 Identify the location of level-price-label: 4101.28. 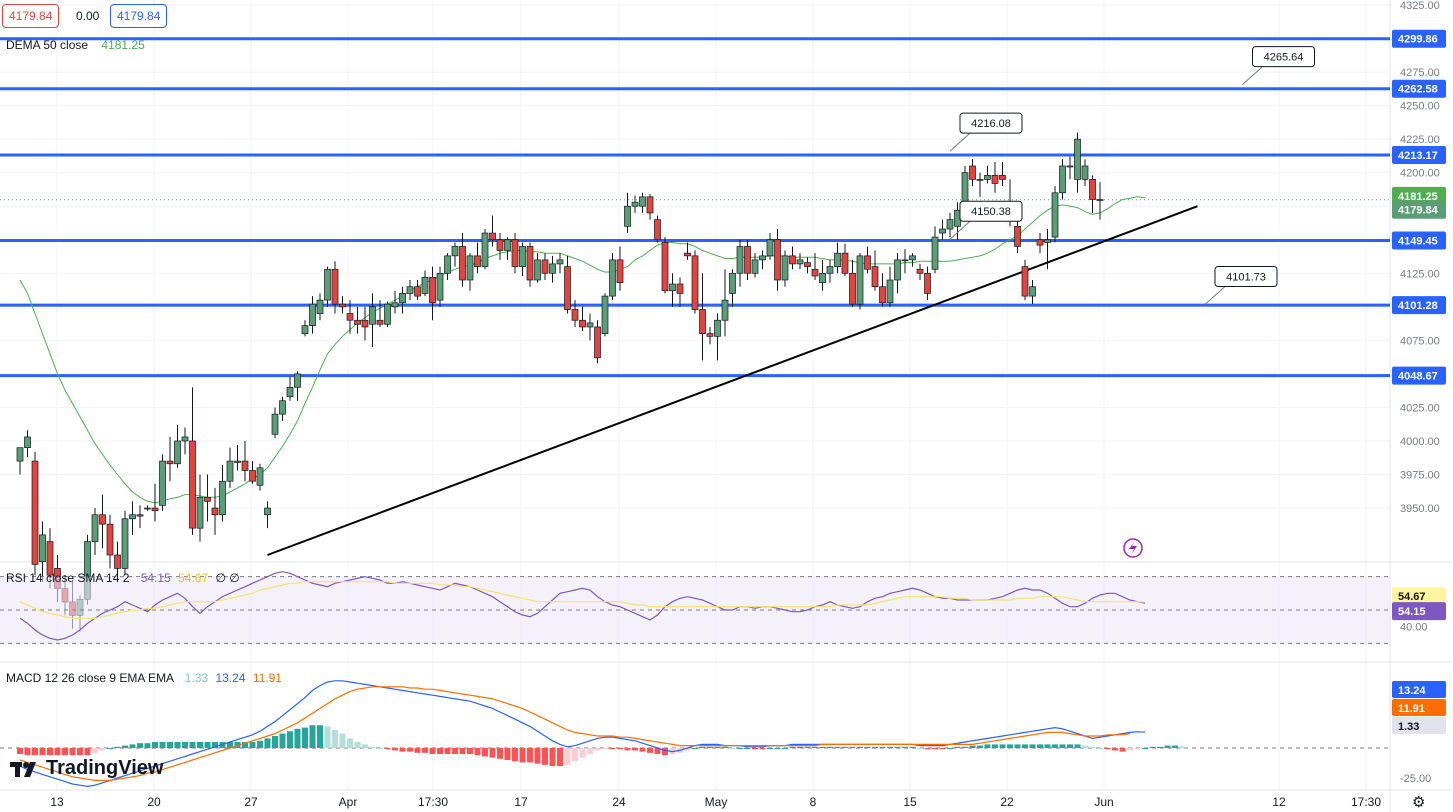
(1418, 306).